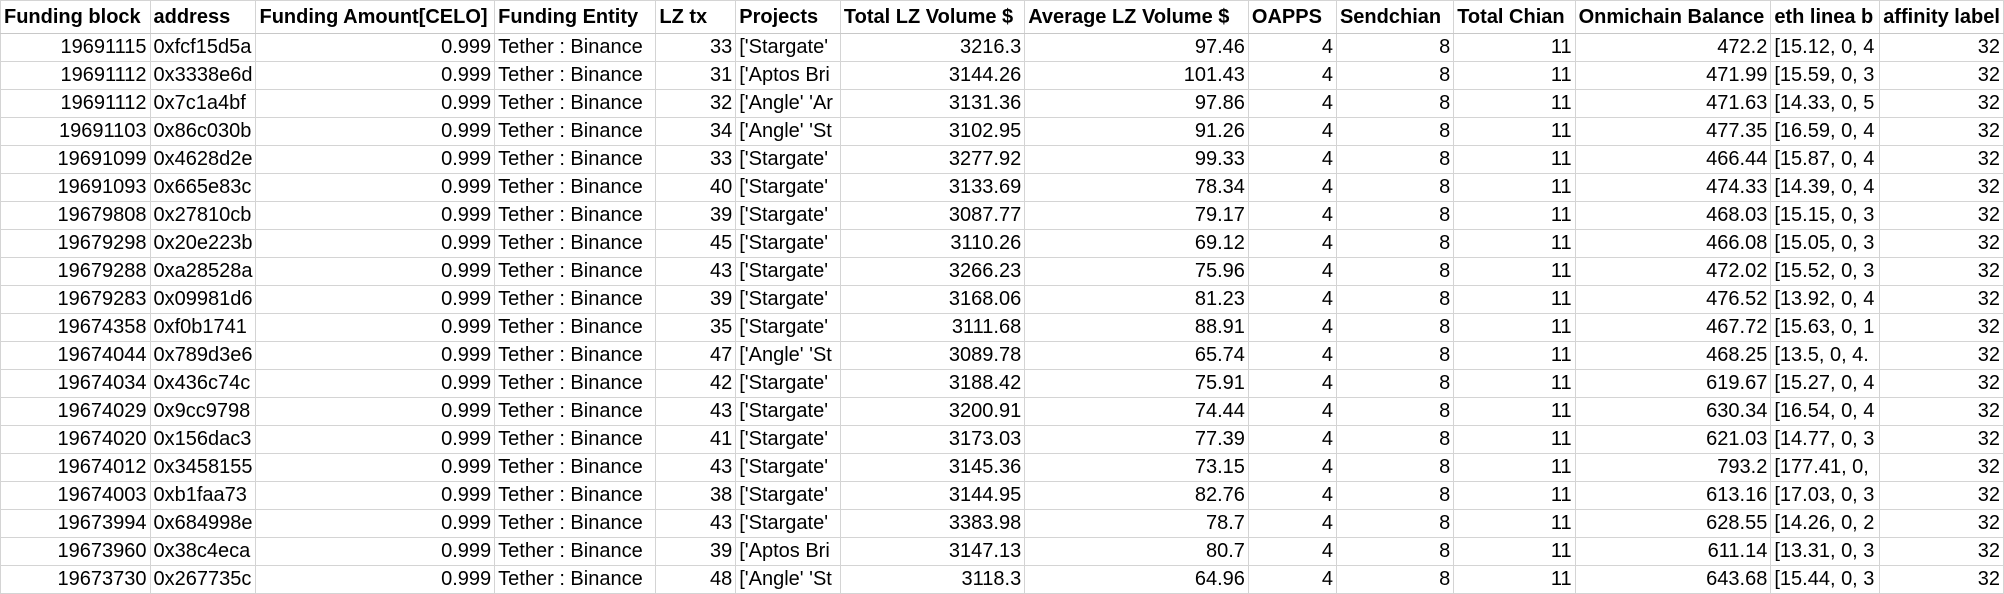 The width and height of the screenshot is (2004, 594). What do you see at coordinates (203, 439) in the screenshot?
I see `cell-address: 0x156dac3` at bounding box center [203, 439].